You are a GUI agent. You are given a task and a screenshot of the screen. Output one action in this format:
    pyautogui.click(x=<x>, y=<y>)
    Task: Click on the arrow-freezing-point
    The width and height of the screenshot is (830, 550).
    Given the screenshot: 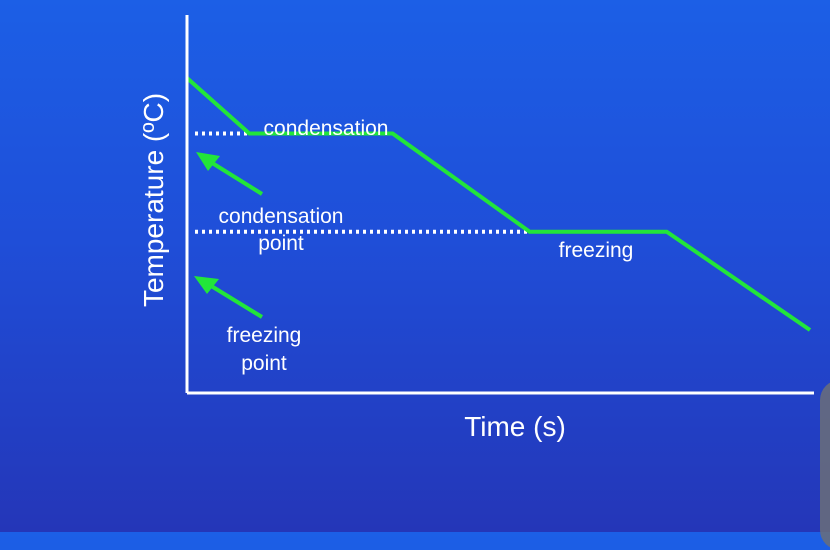 What is the action you would take?
    pyautogui.click(x=229, y=297)
    